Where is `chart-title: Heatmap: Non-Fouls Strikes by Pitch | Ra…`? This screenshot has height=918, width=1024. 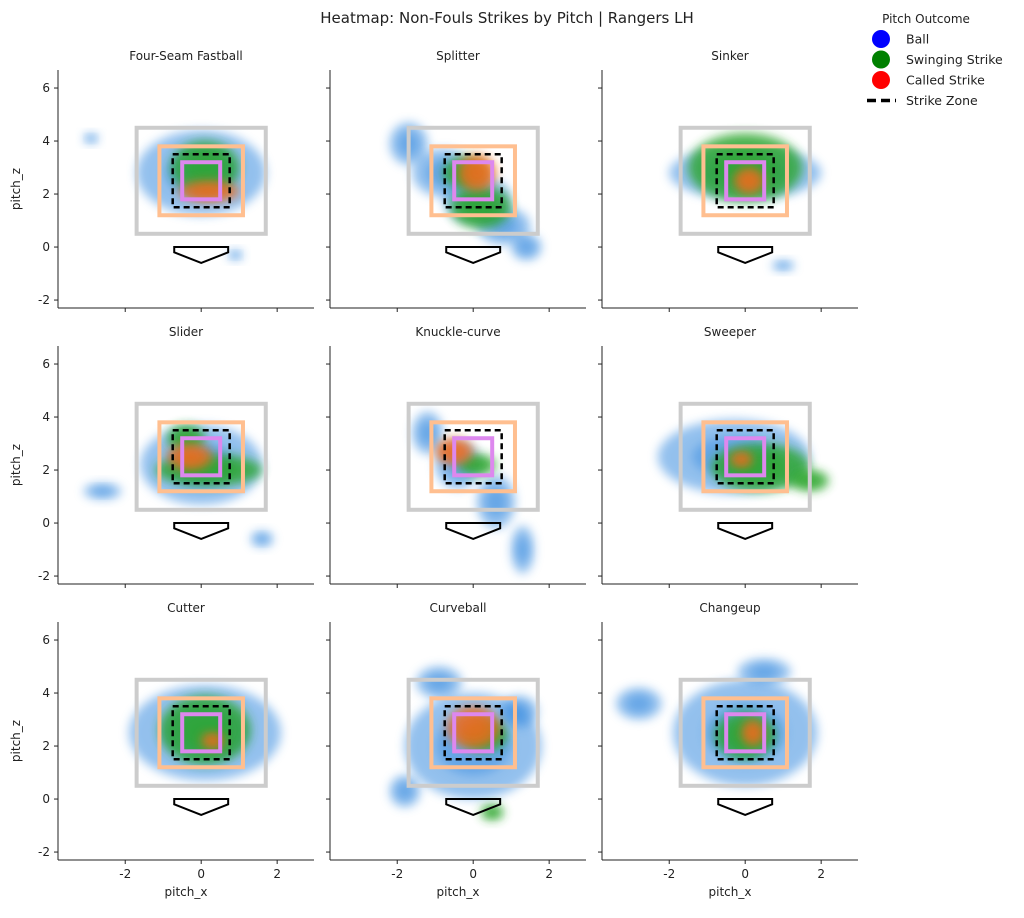 chart-title: Heatmap: Non-Fouls Strikes by Pitch | Ra… is located at coordinates (506, 18).